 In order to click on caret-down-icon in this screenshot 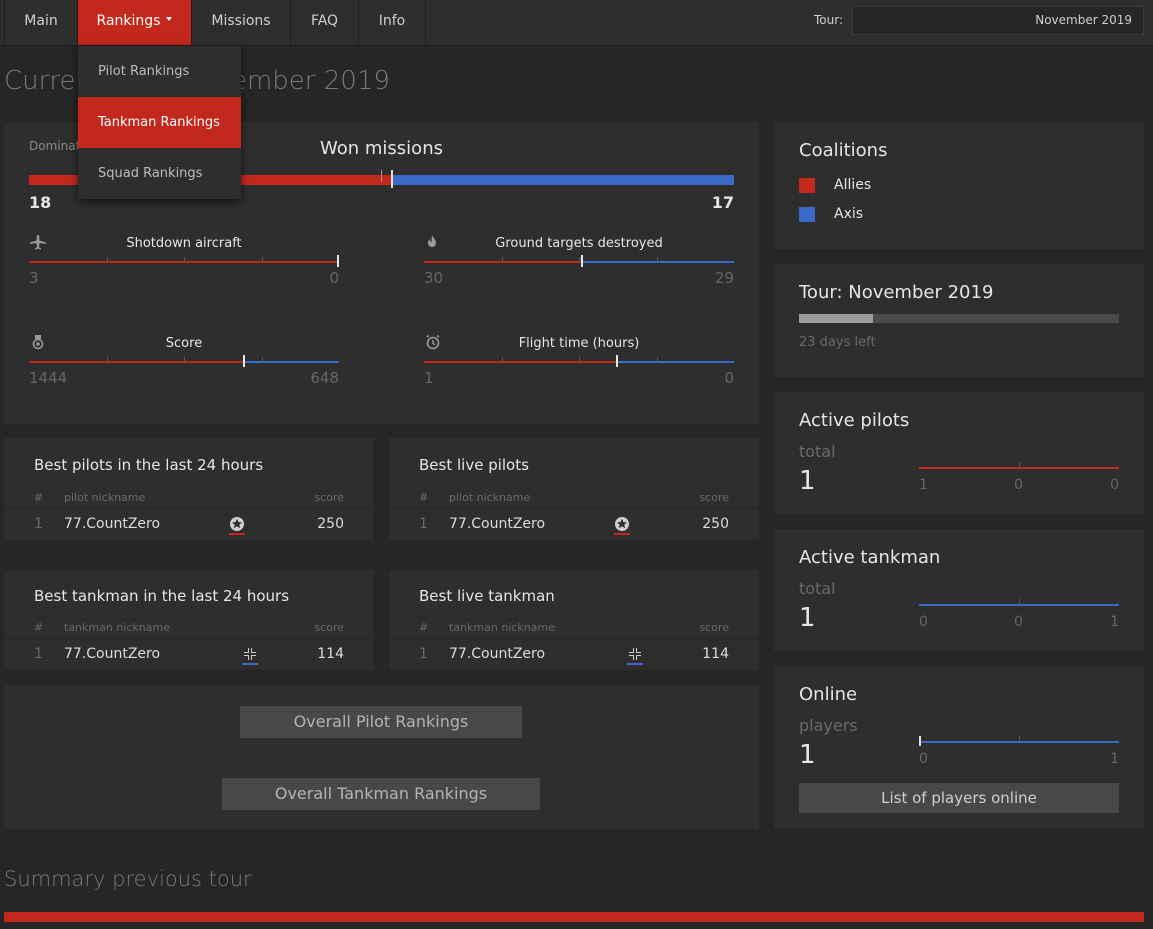, I will do `click(169, 19)`.